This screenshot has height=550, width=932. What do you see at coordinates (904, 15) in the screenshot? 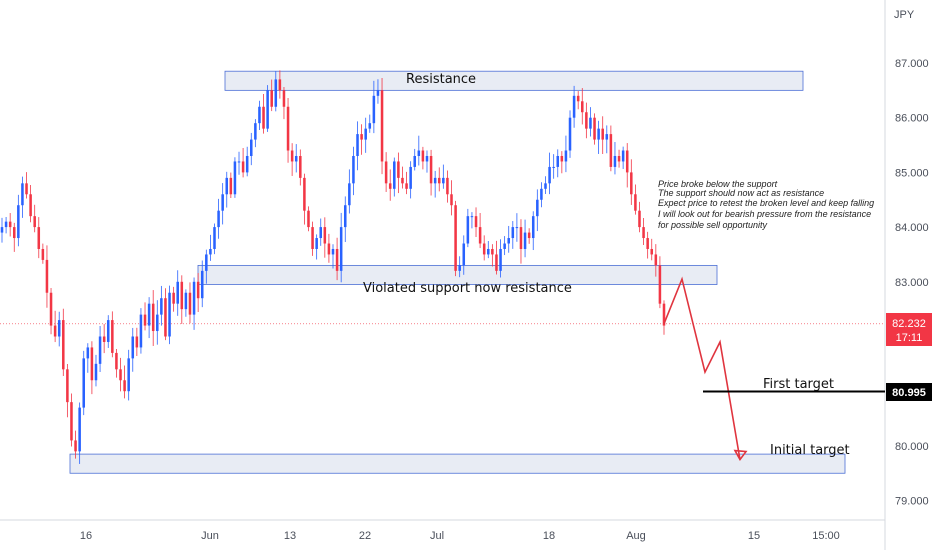
I see `currency-label: JPY` at bounding box center [904, 15].